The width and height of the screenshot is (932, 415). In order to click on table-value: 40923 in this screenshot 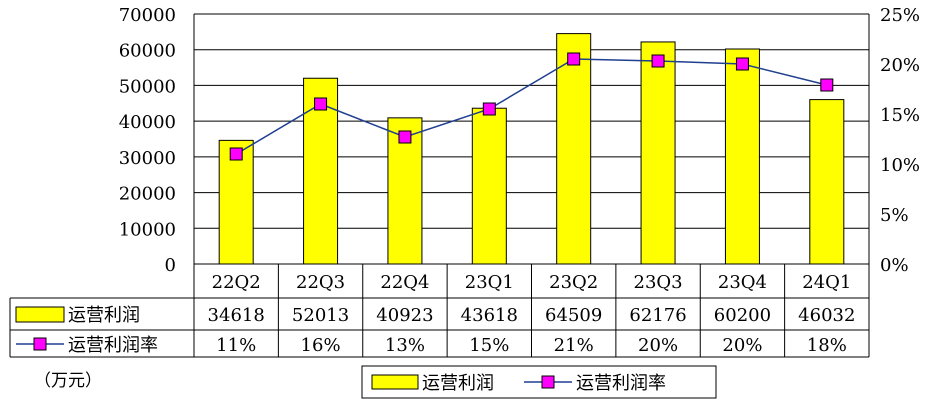, I will do `click(404, 315)`.